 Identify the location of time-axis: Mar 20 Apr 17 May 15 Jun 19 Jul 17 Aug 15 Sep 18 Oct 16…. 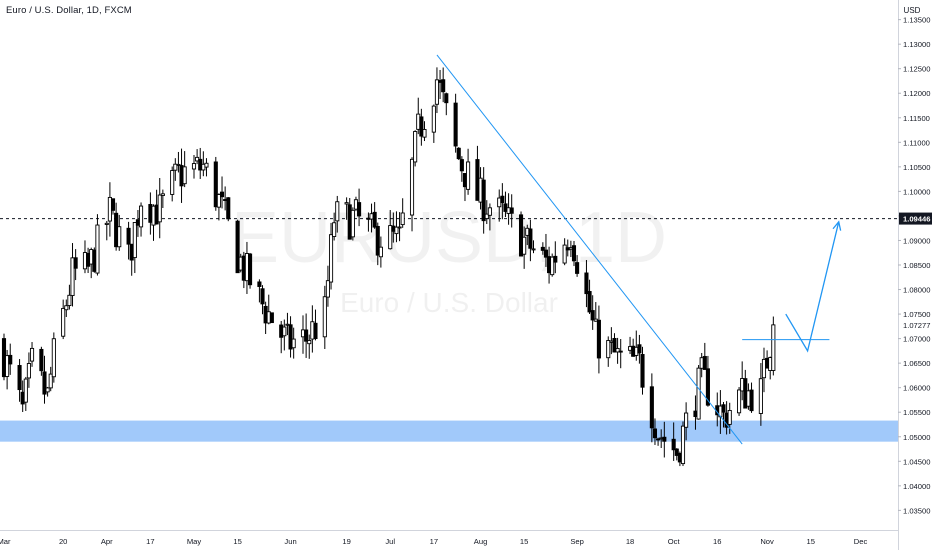
(449, 538).